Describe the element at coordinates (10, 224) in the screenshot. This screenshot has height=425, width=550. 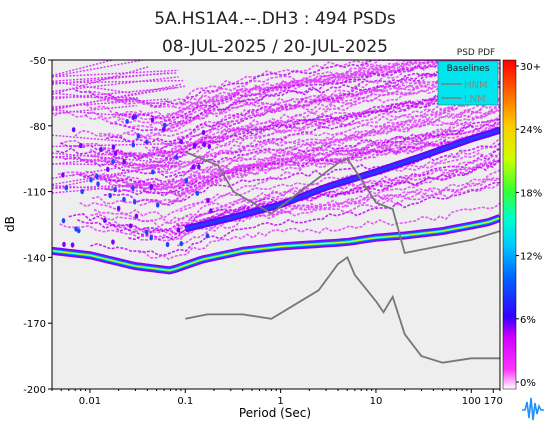
I see `y-axis-label: dB` at that location.